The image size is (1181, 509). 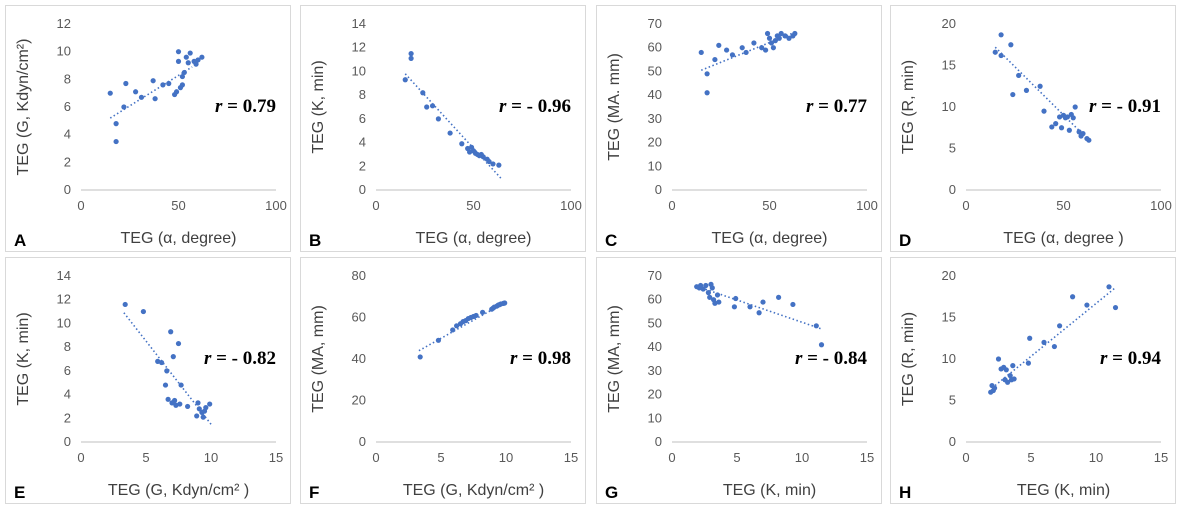 What do you see at coordinates (905, 492) in the screenshot?
I see `panel-letter: H` at bounding box center [905, 492].